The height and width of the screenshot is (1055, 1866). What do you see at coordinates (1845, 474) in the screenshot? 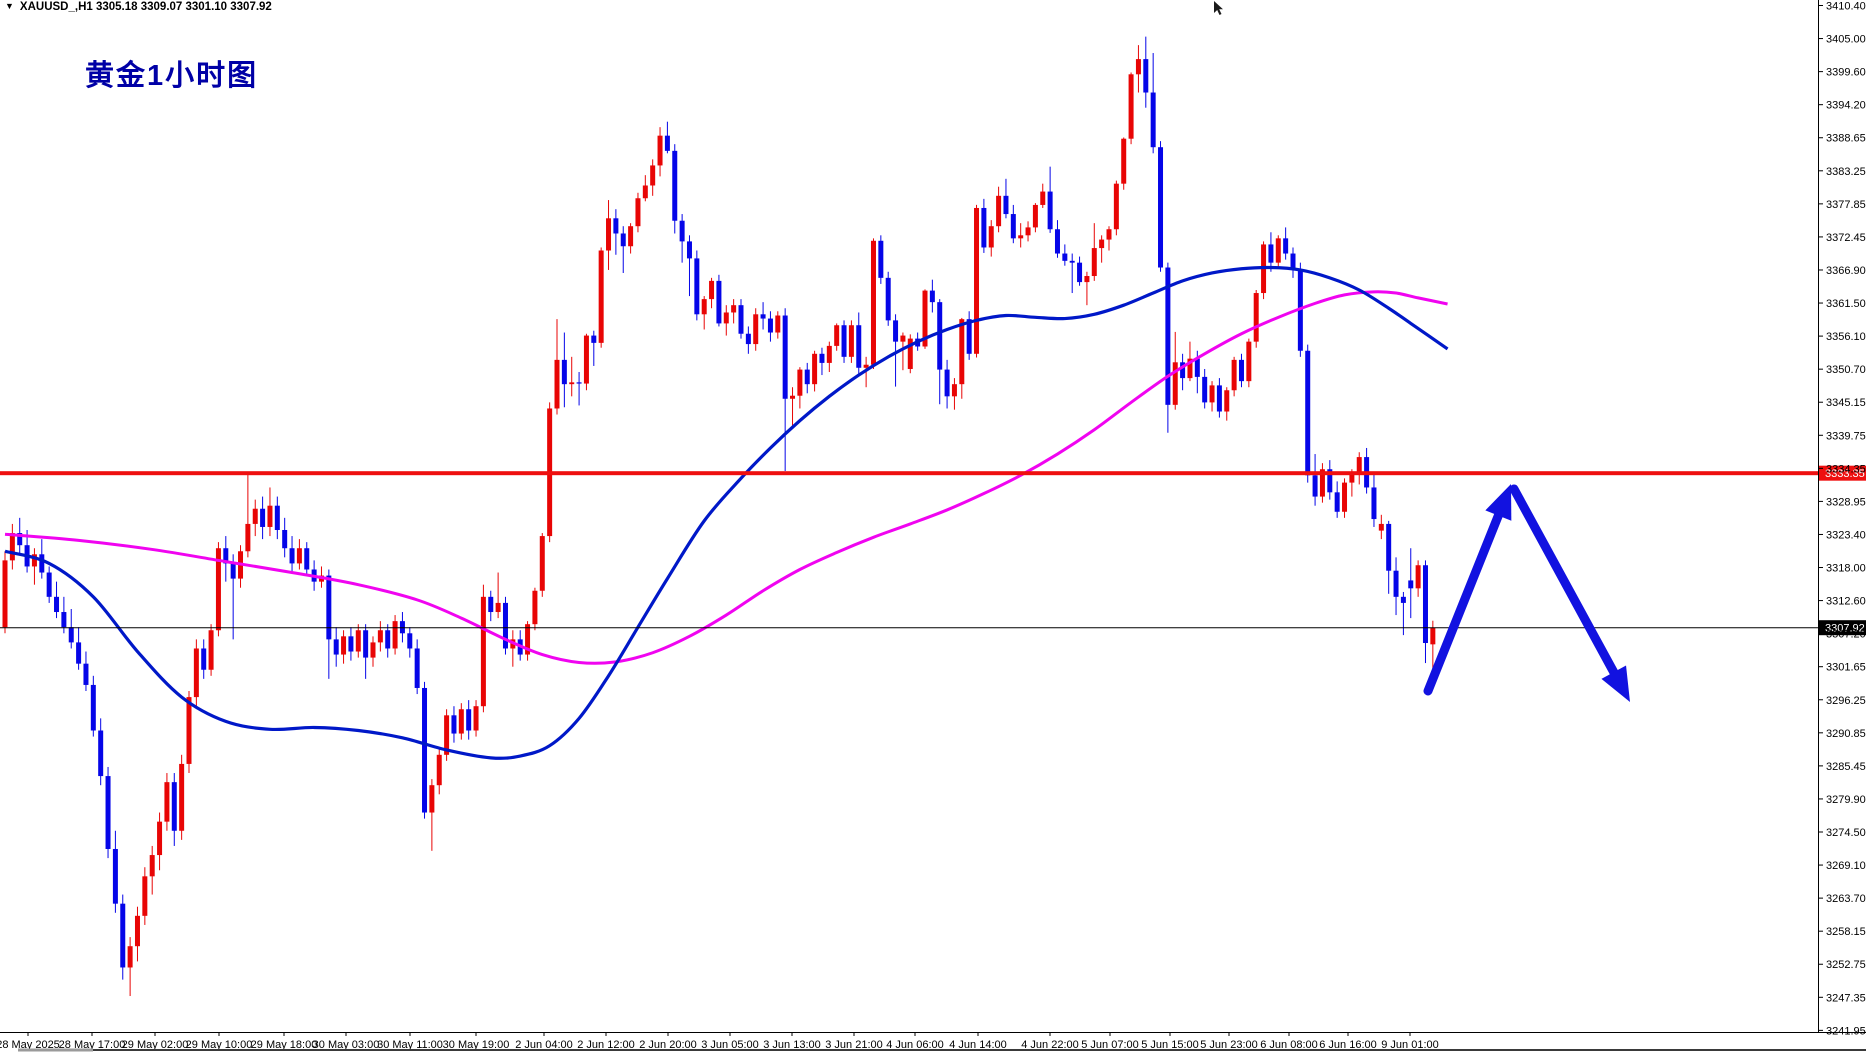
I see `resistance-price-label: 3333.35` at bounding box center [1845, 474].